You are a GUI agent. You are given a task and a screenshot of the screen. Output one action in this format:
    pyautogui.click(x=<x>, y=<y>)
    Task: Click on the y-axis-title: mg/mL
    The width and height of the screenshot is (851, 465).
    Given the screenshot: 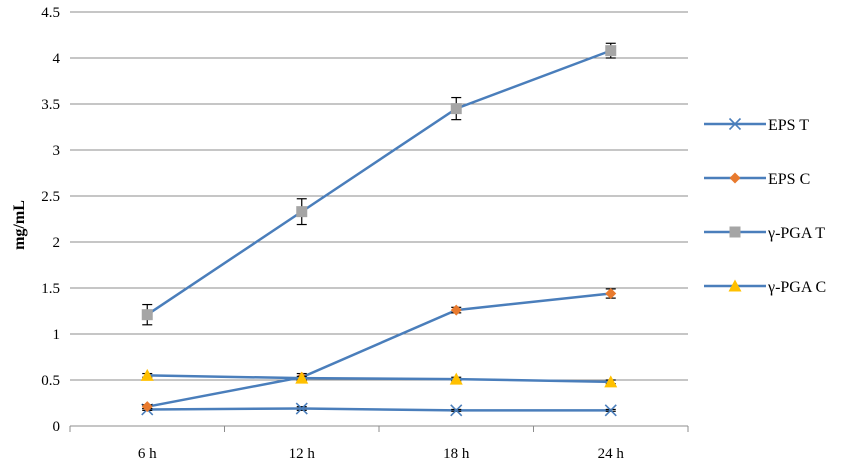 What is the action you would take?
    pyautogui.click(x=19, y=225)
    